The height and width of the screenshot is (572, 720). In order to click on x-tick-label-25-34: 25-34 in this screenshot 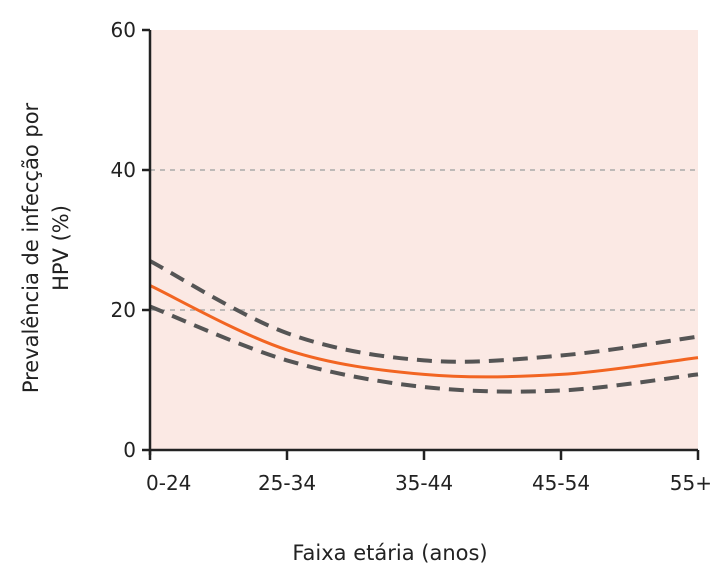, I will do `click(287, 483)`.